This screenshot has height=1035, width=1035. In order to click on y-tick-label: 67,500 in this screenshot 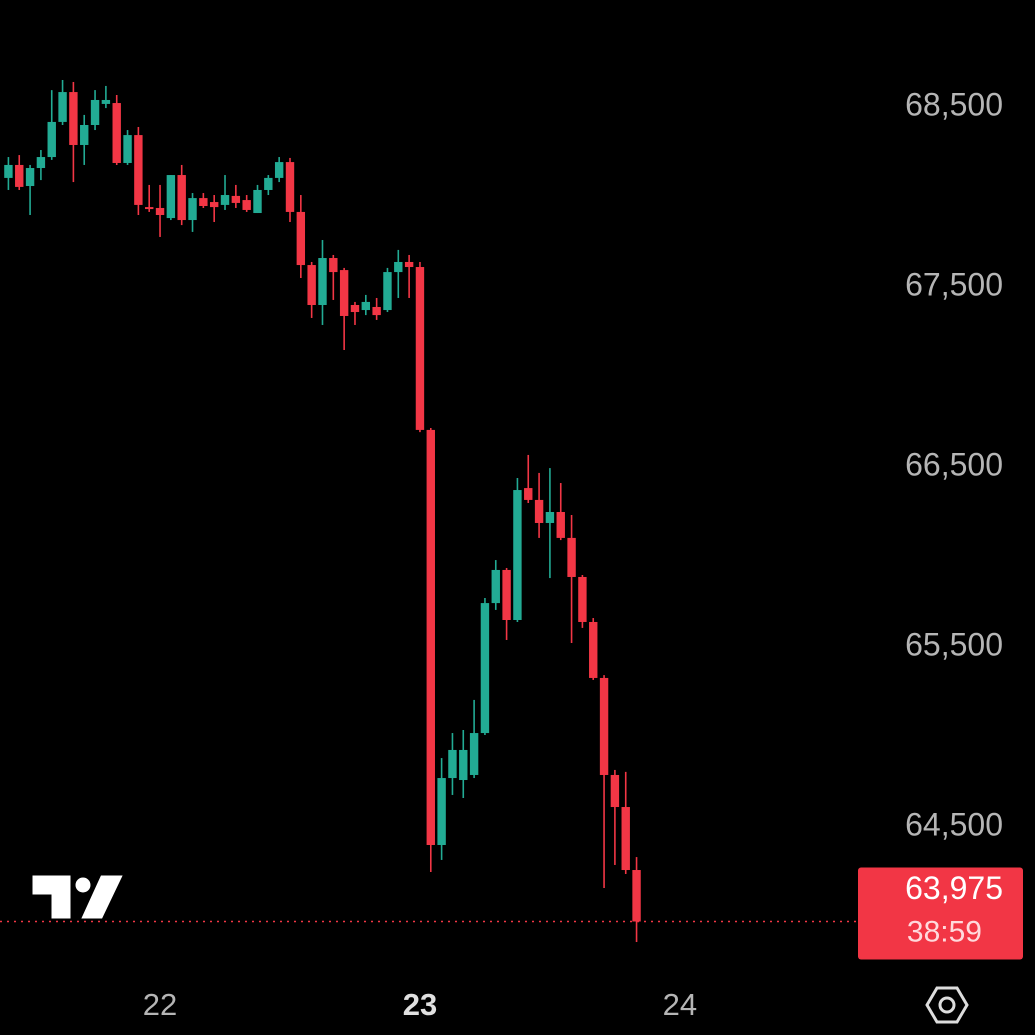, I will do `click(954, 284)`.